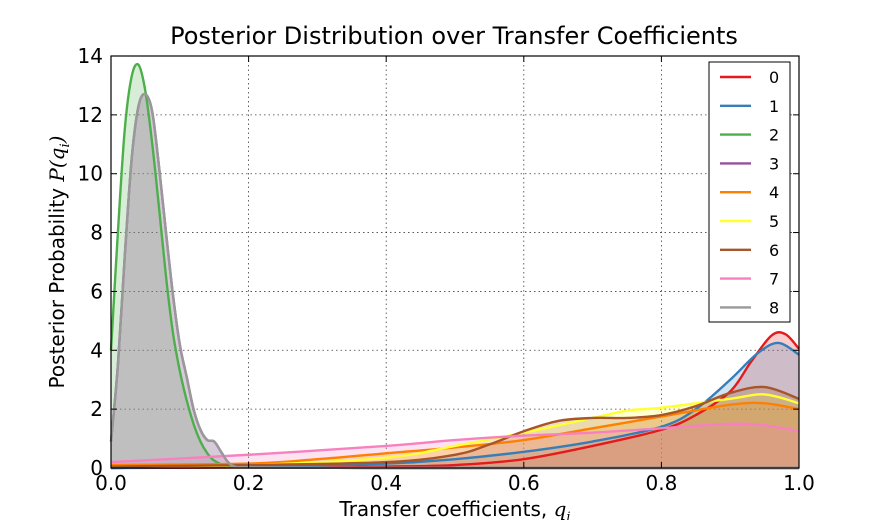 Image resolution: width=887 pixels, height=520 pixels. Describe the element at coordinates (386, 483) in the screenshot. I see `x-tick-label: 0.4` at that location.